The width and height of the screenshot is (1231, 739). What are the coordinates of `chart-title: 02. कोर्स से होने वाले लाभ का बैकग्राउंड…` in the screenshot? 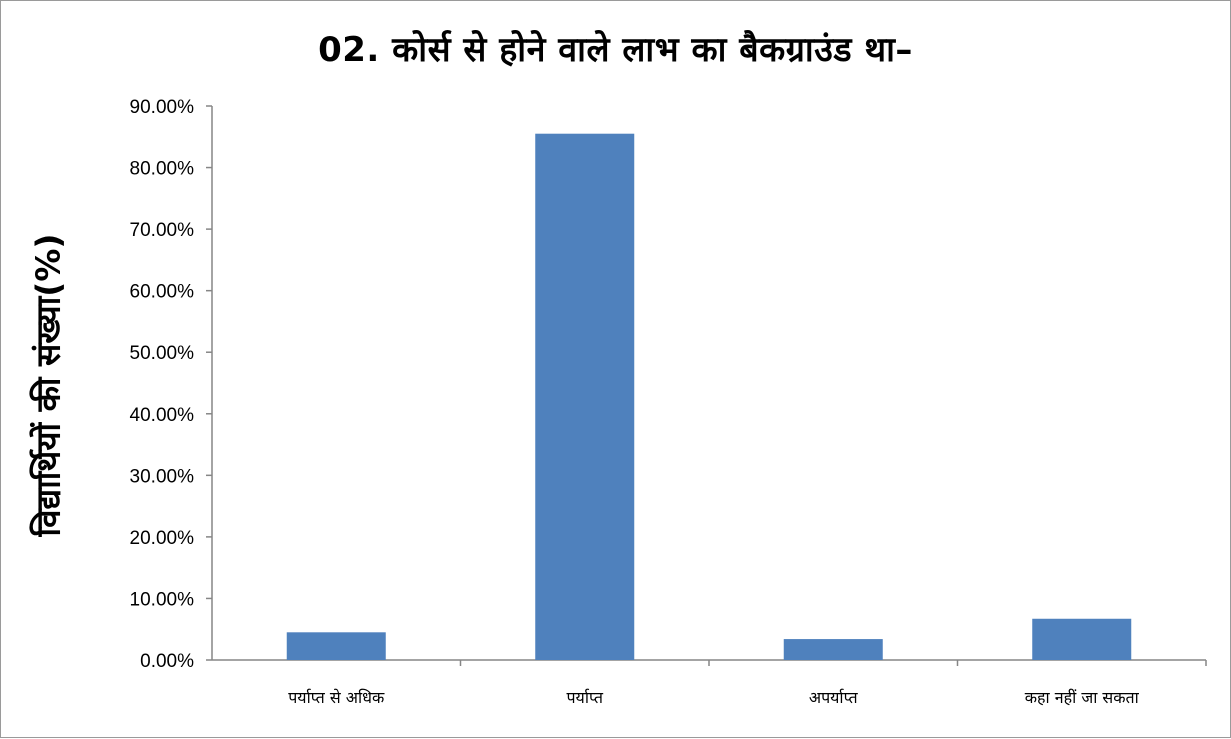 It's located at (615, 50).